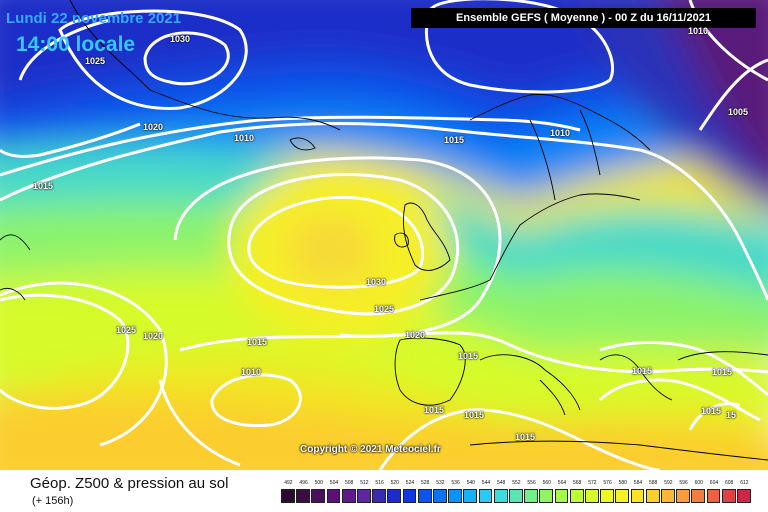 The image size is (768, 512). Describe the element at coordinates (129, 483) in the screenshot. I see `map-title: Géop. Z500 & pression au sol` at that location.